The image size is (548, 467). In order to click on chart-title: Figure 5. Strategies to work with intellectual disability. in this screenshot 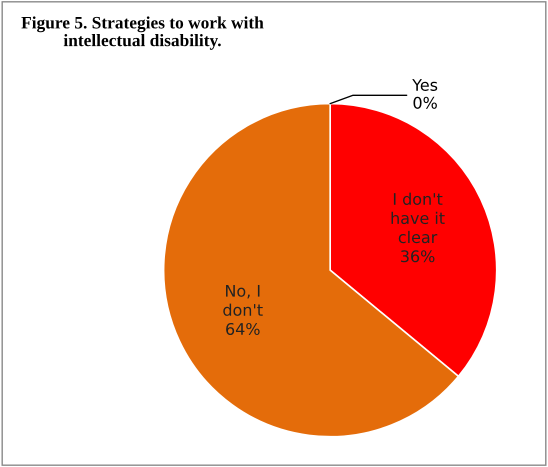, I will do `click(142, 33)`.